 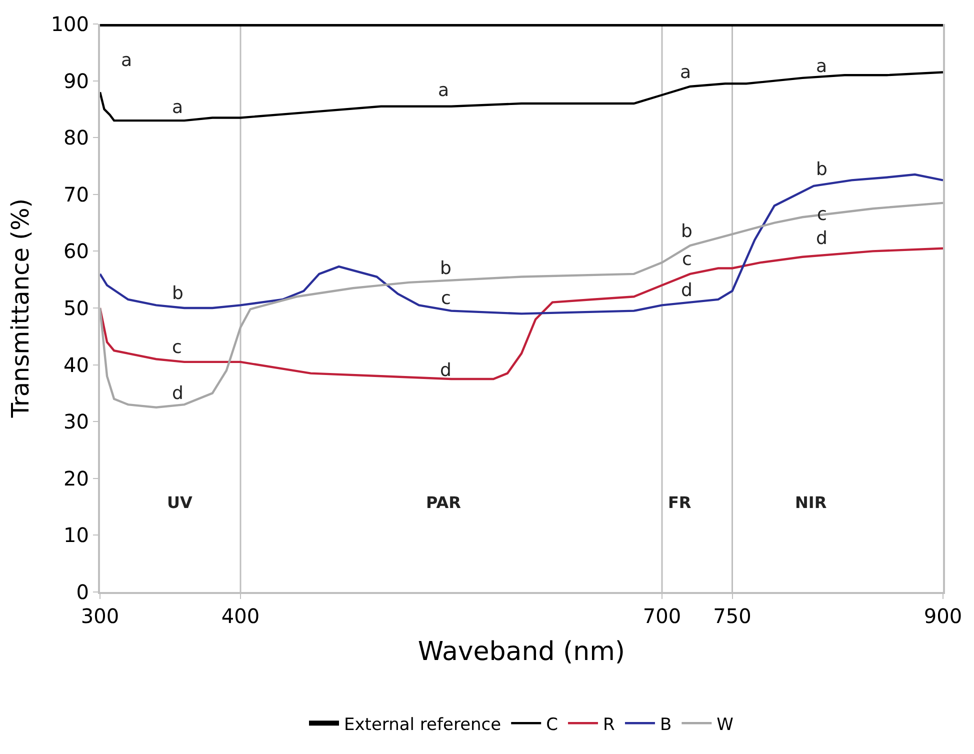 What do you see at coordinates (680, 502) in the screenshot?
I see `annotation: FR` at bounding box center [680, 502].